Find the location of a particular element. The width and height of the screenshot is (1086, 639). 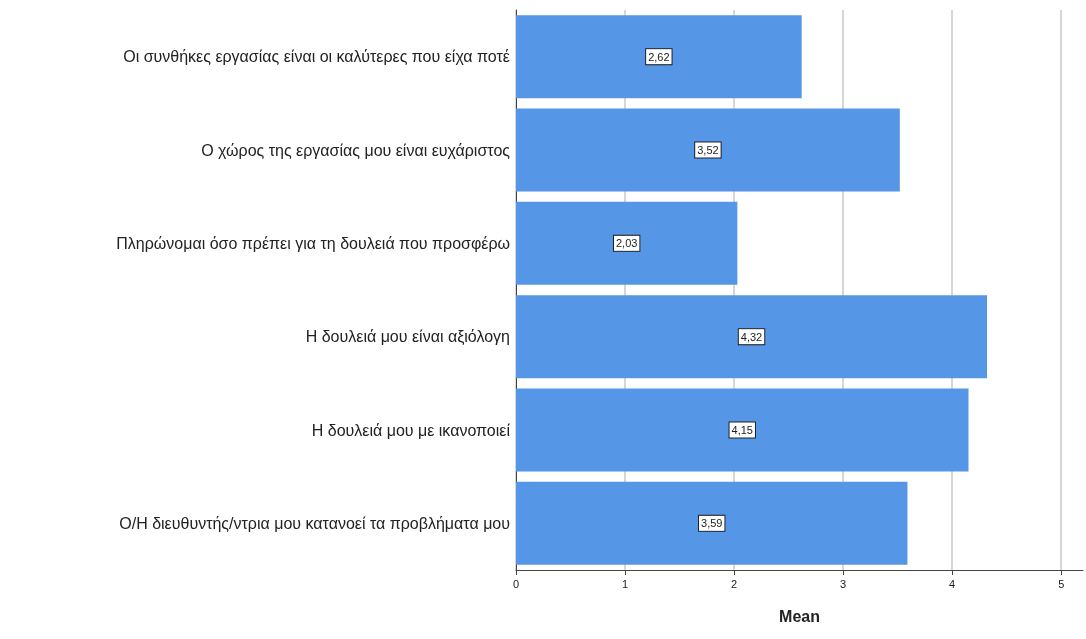

data-label: 4,15 is located at coordinates (742, 430).